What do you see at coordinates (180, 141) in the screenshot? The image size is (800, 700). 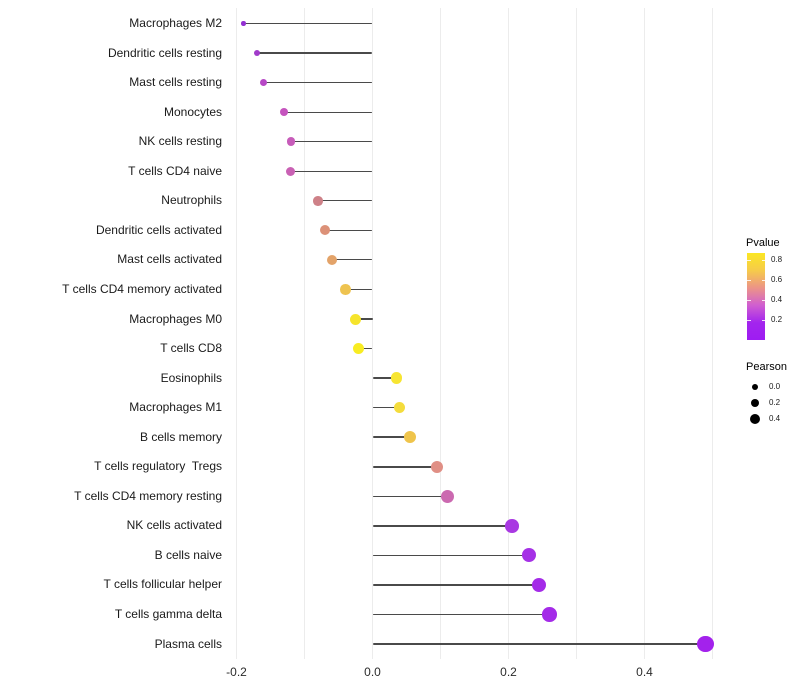 I see `category-label: NK cells resting` at bounding box center [180, 141].